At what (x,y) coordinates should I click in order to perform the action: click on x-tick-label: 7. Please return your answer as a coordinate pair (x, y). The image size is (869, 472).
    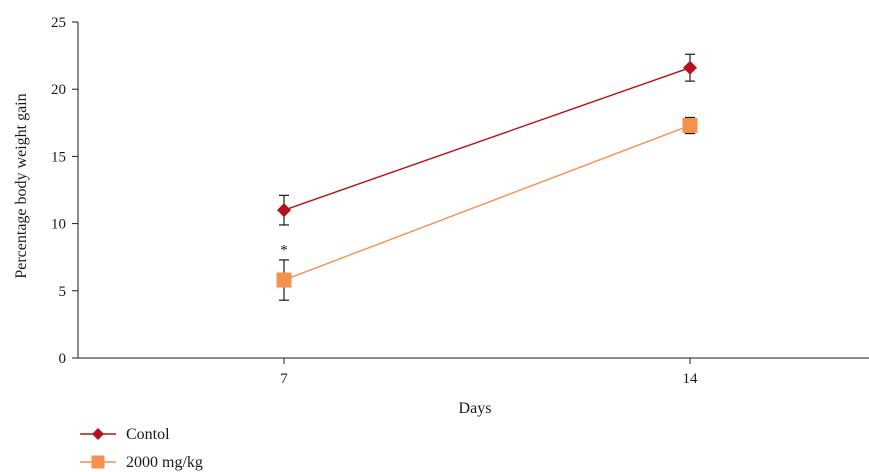
    Looking at the image, I should click on (284, 379).